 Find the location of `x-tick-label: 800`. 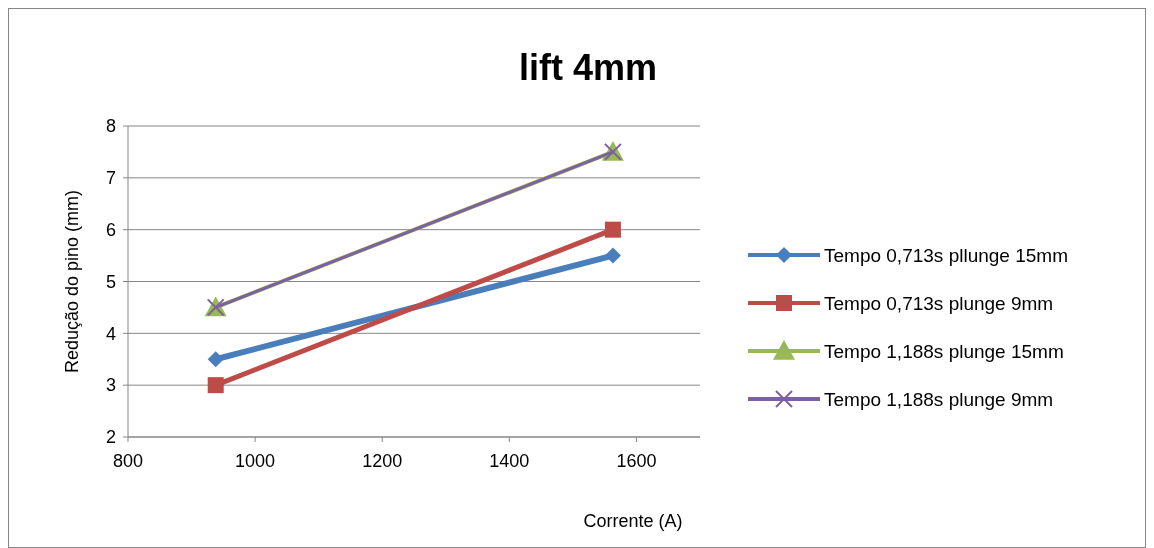

x-tick-label: 800 is located at coordinates (128, 461).